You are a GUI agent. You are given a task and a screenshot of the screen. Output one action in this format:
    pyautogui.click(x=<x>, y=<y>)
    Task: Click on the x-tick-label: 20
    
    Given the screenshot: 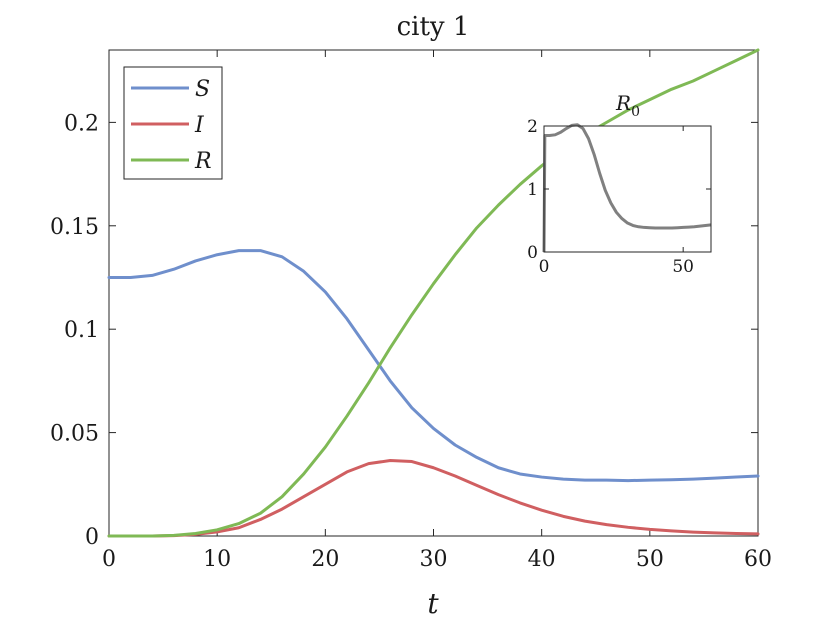 What is the action you would take?
    pyautogui.click(x=325, y=559)
    